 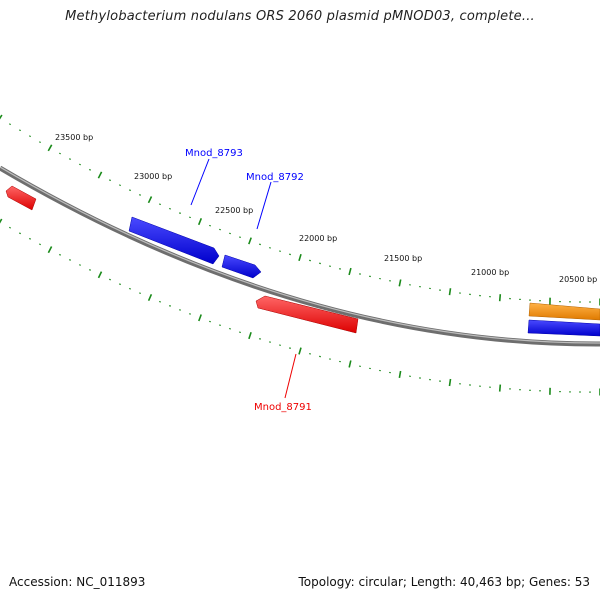 I want to click on gene-label-mnod-8791: Mnod_8791, so click(x=283, y=407).